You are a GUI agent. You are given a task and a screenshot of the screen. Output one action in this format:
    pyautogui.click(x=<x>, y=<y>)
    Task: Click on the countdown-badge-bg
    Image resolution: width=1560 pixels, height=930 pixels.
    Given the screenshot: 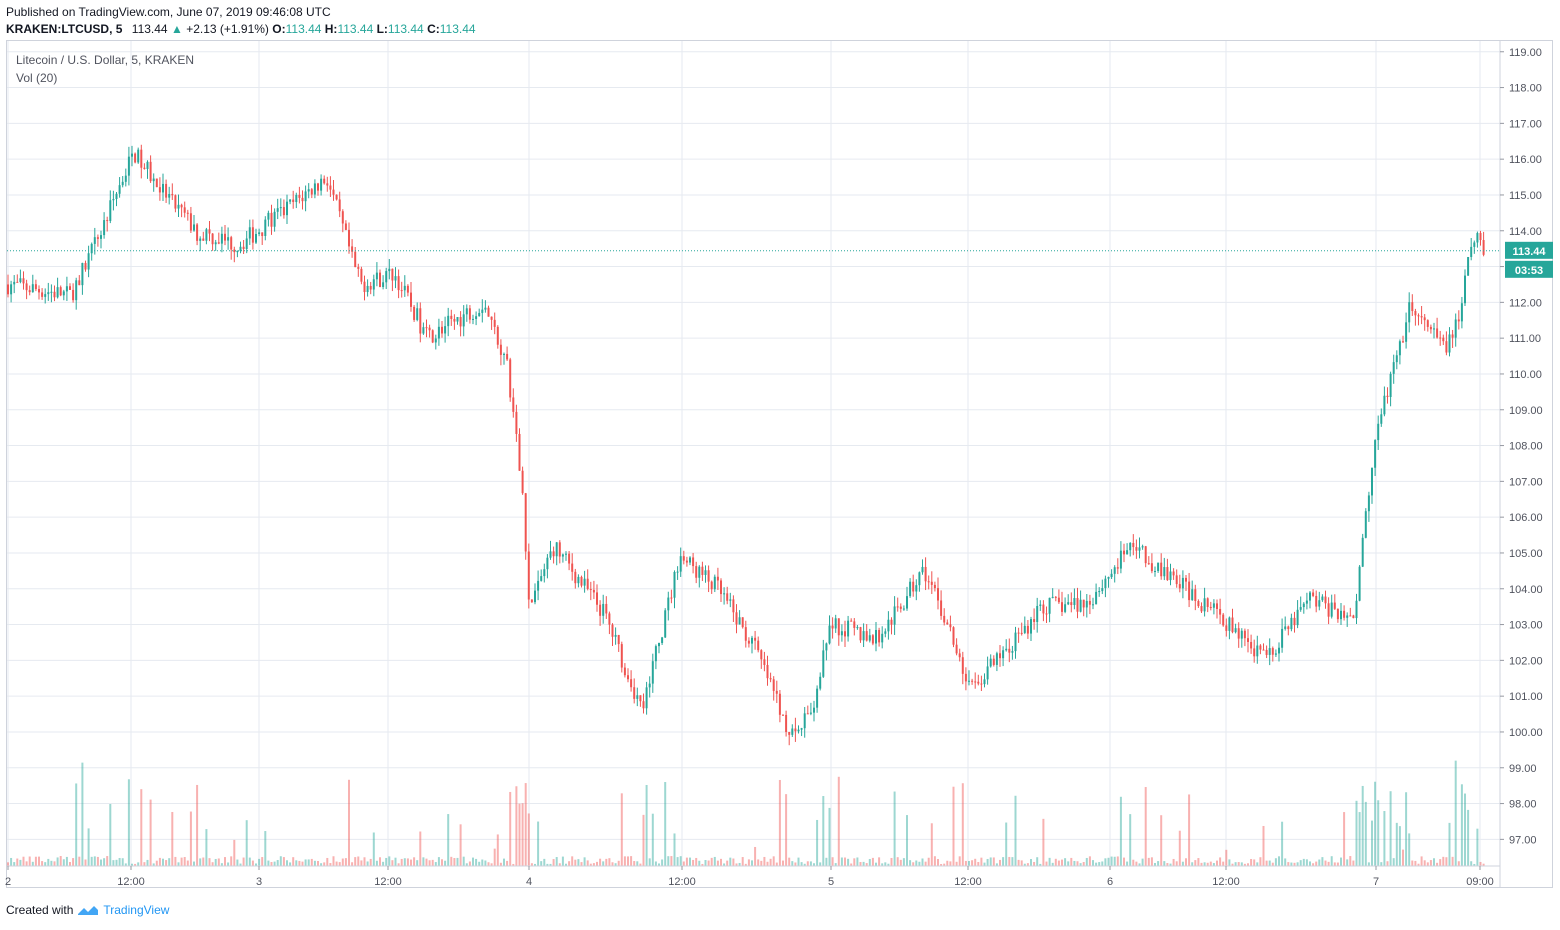 What is the action you would take?
    pyautogui.click(x=1529, y=269)
    